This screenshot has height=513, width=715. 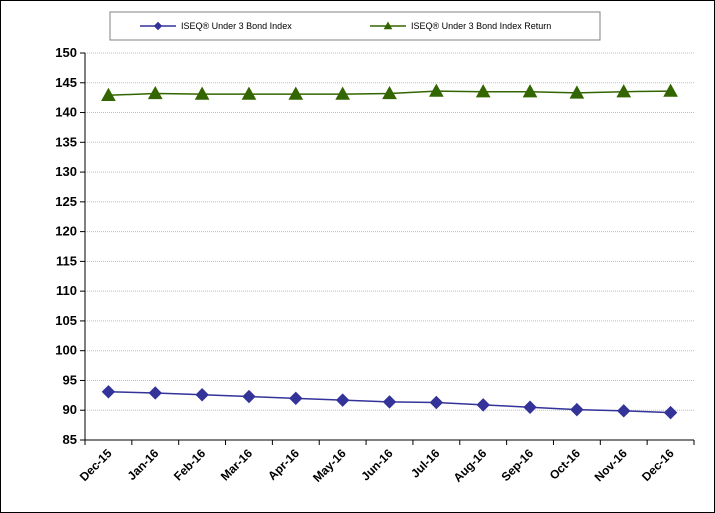 I want to click on x-tick-label: Aug-16, so click(x=470, y=465).